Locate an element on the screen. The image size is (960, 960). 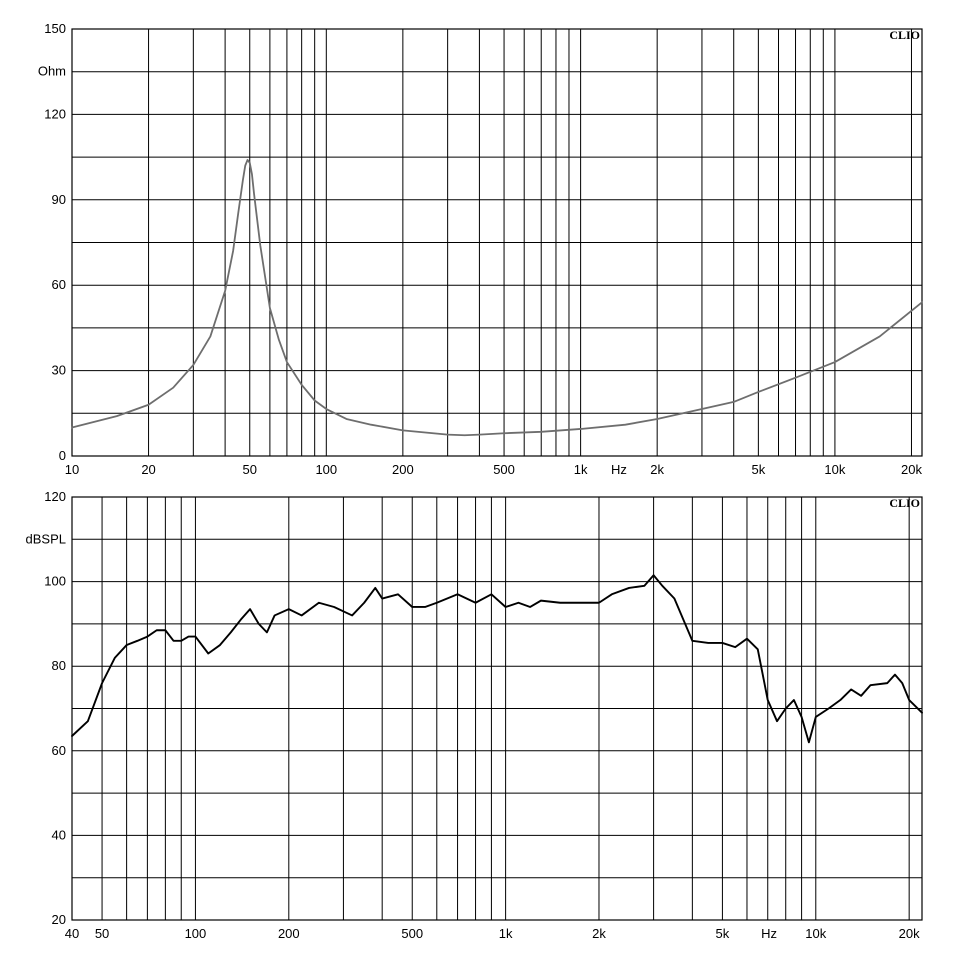
y-tick-label: 0 is located at coordinates (62, 455).